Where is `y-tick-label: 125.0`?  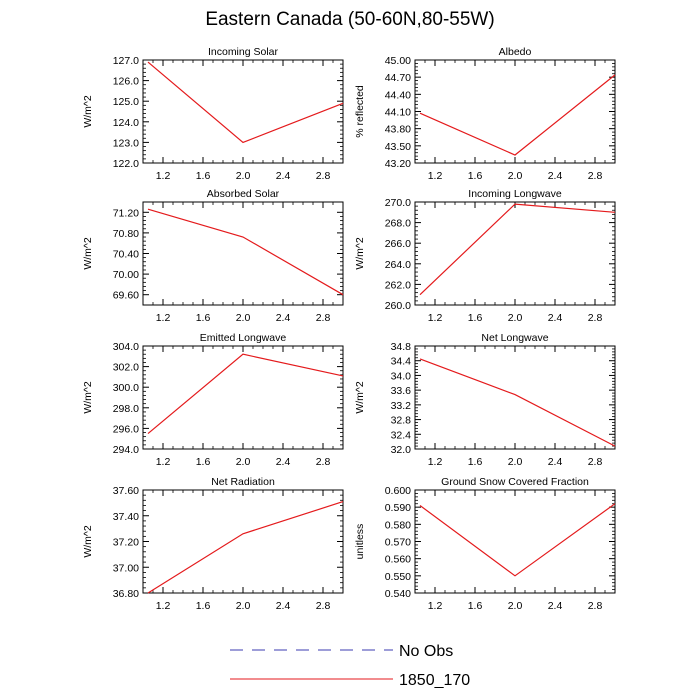 y-tick-label: 125.0 is located at coordinates (126, 102).